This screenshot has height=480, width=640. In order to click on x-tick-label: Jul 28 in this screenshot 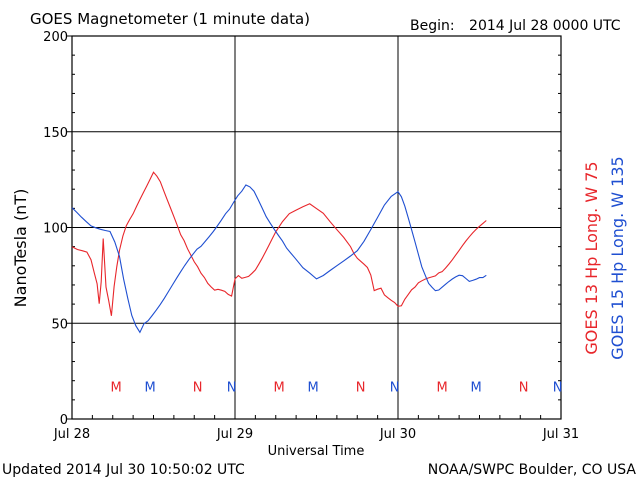, I will do `click(71, 434)`.